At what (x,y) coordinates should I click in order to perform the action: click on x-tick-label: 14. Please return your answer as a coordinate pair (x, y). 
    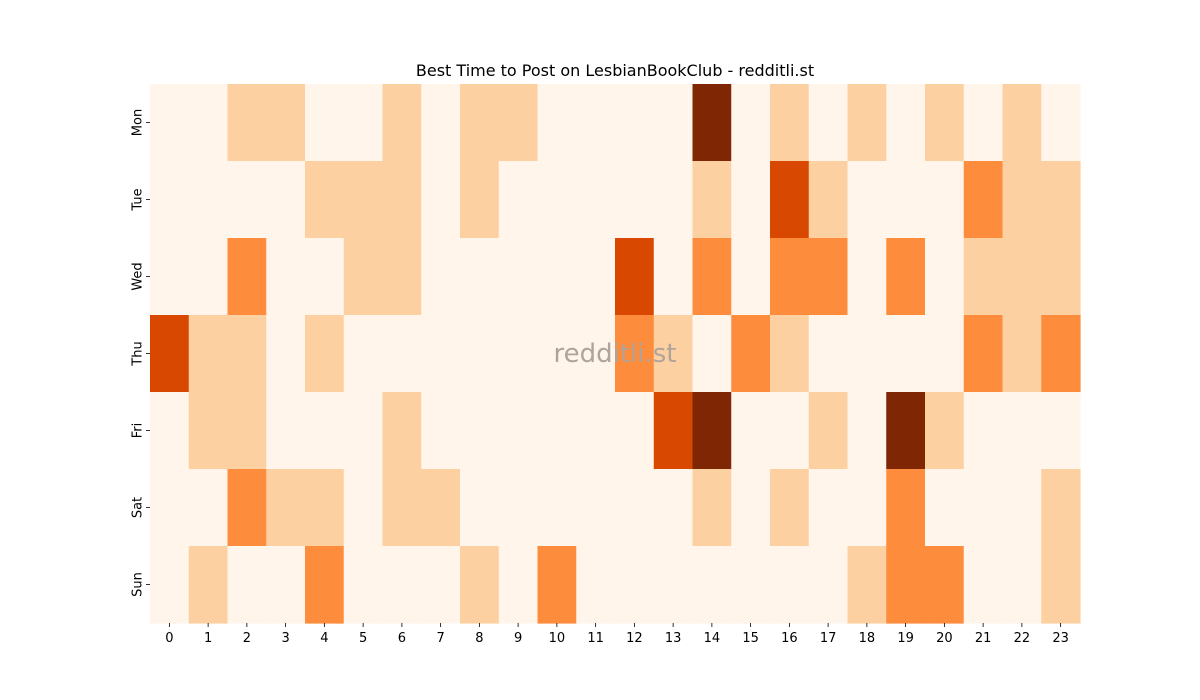
    Looking at the image, I should click on (712, 638).